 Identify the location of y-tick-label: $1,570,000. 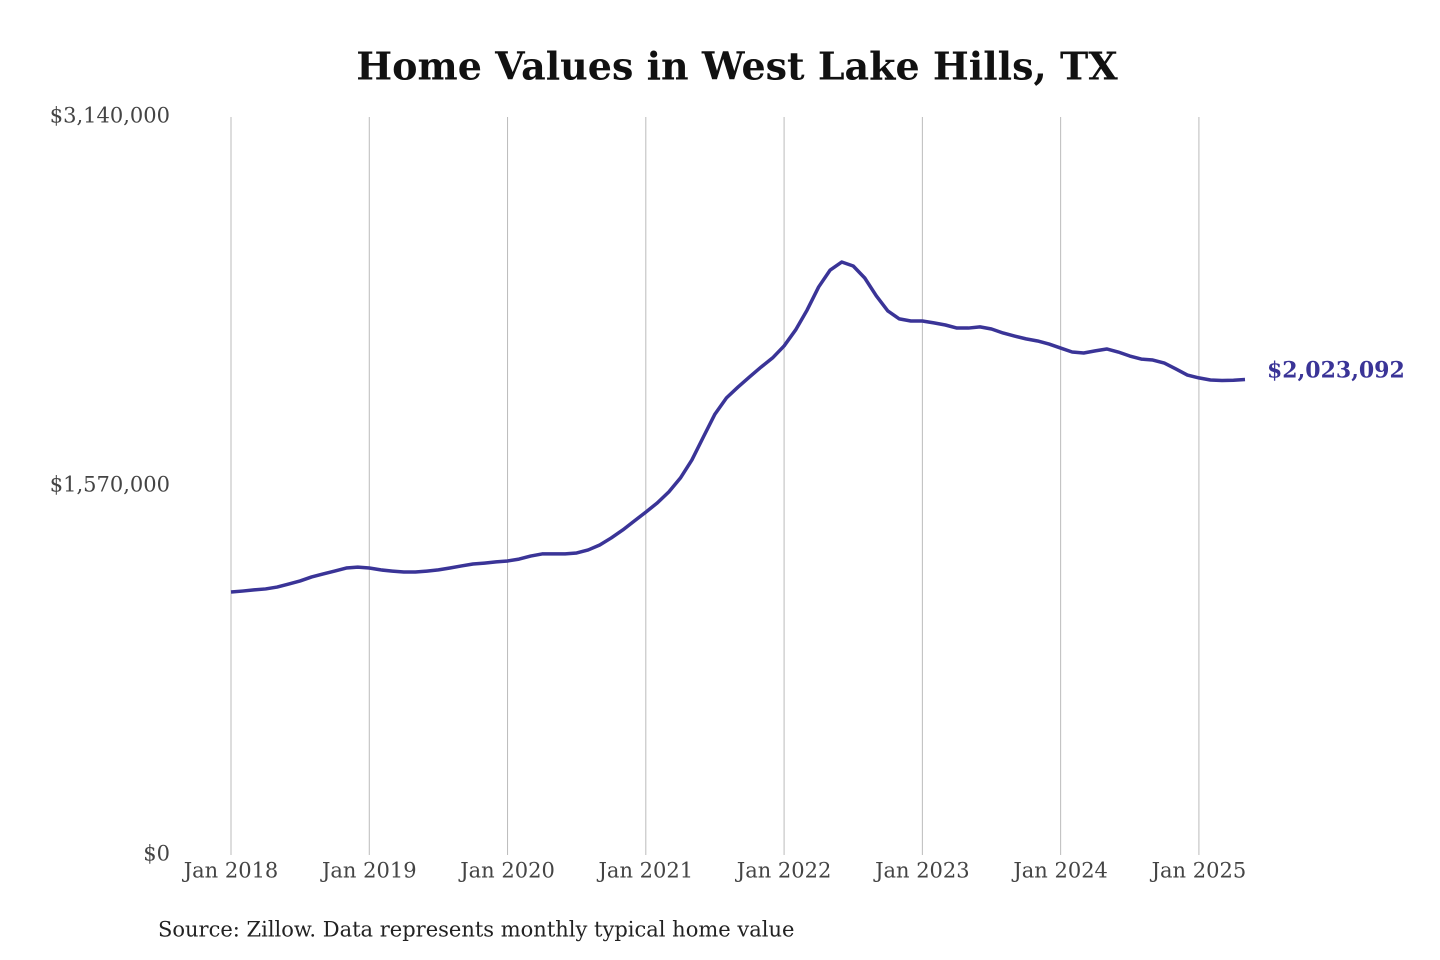
(110, 485).